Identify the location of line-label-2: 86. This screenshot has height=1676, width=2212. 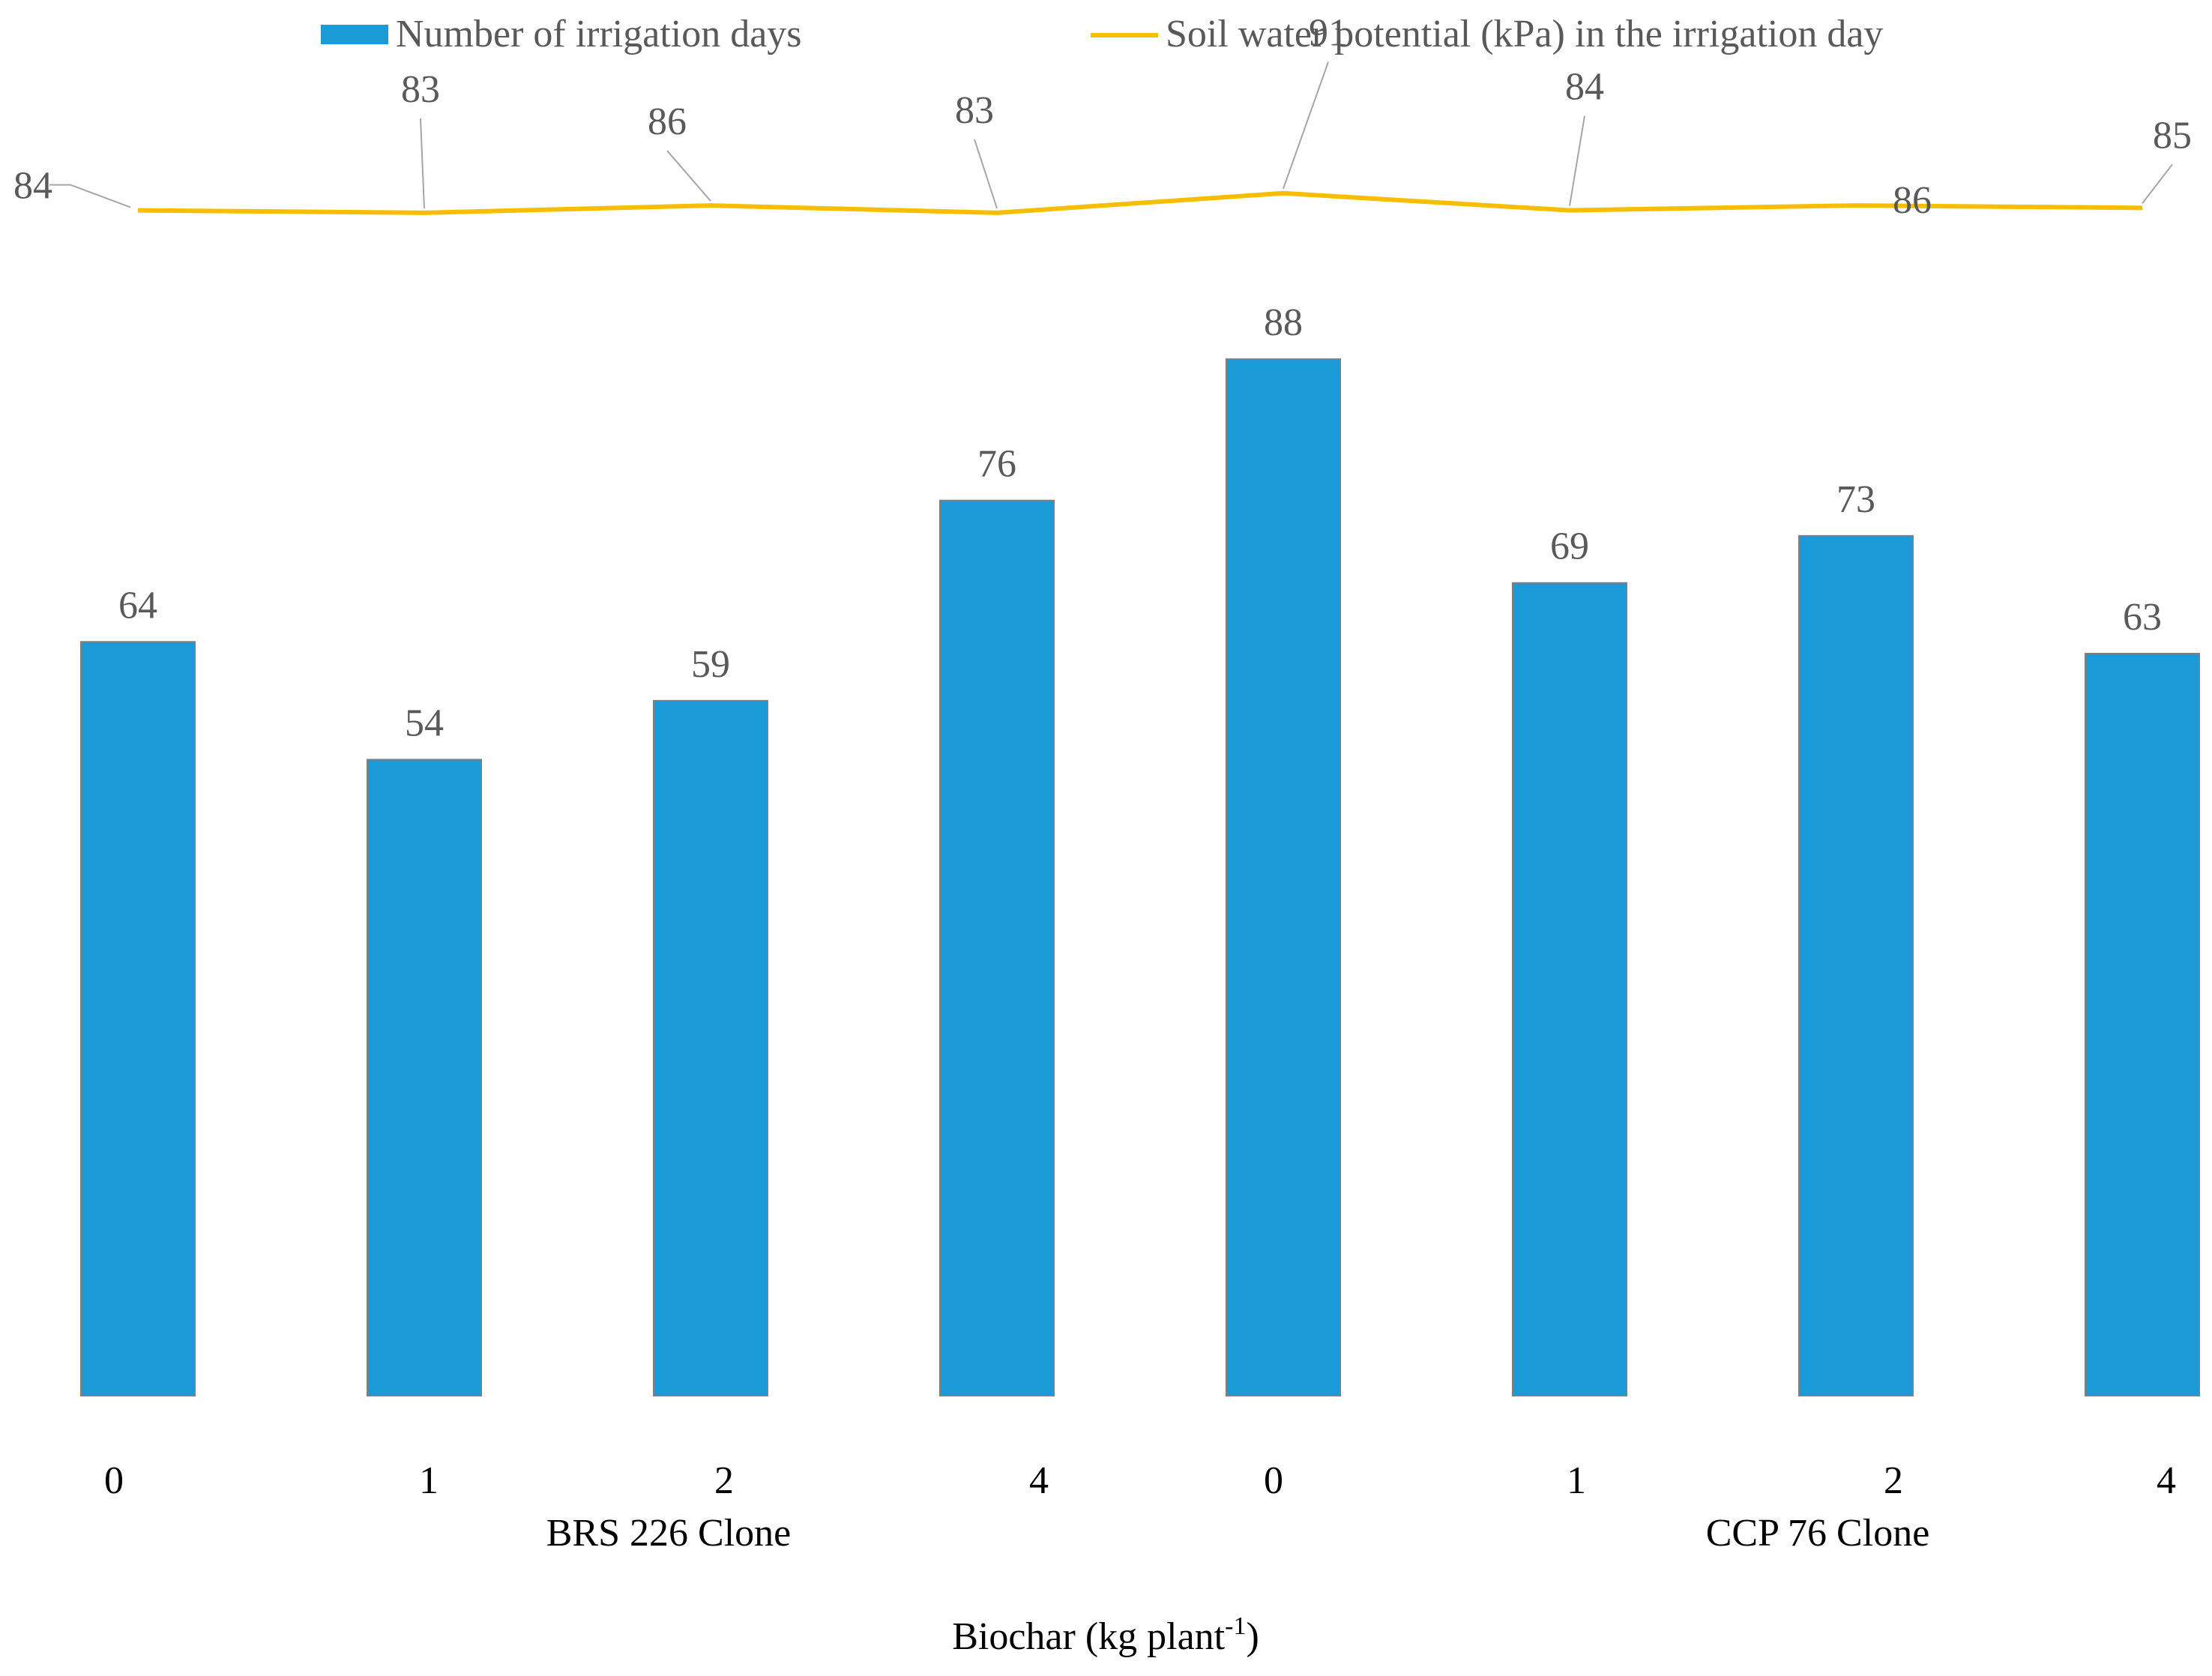
(667, 122).